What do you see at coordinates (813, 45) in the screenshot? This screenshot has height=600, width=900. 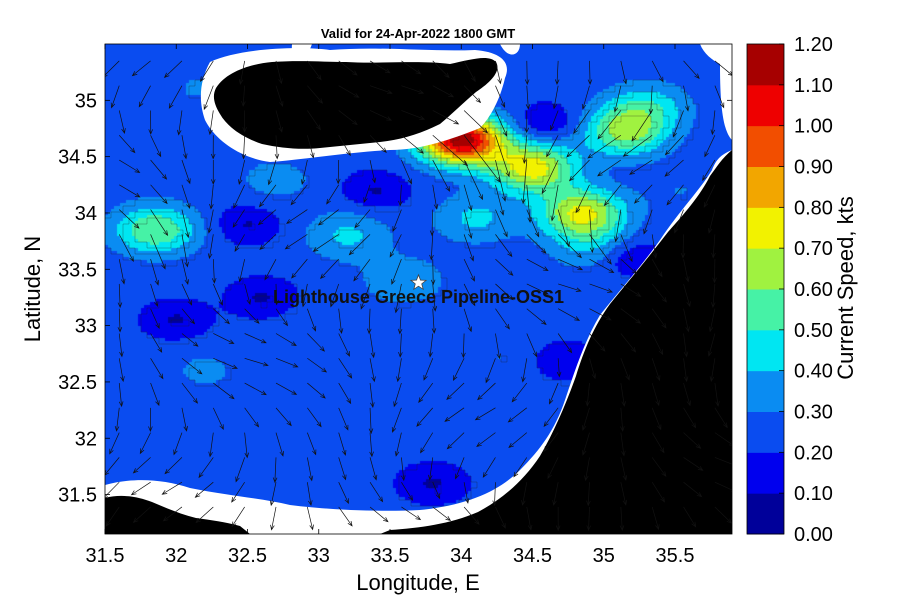 I see `colorbar-tick-label: 1.20` at bounding box center [813, 45].